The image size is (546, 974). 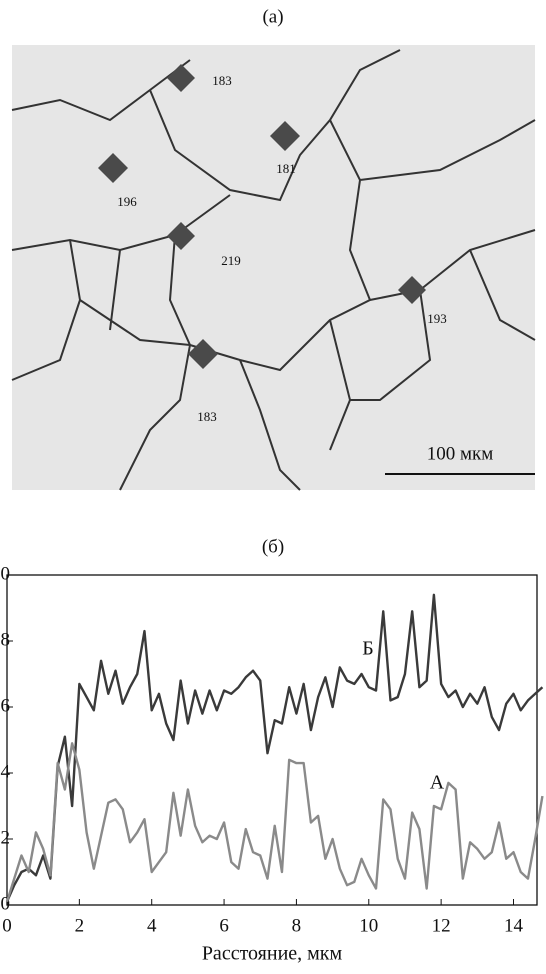 What do you see at coordinates (5, 573) in the screenshot?
I see `y-tick-label: 10` at bounding box center [5, 573].